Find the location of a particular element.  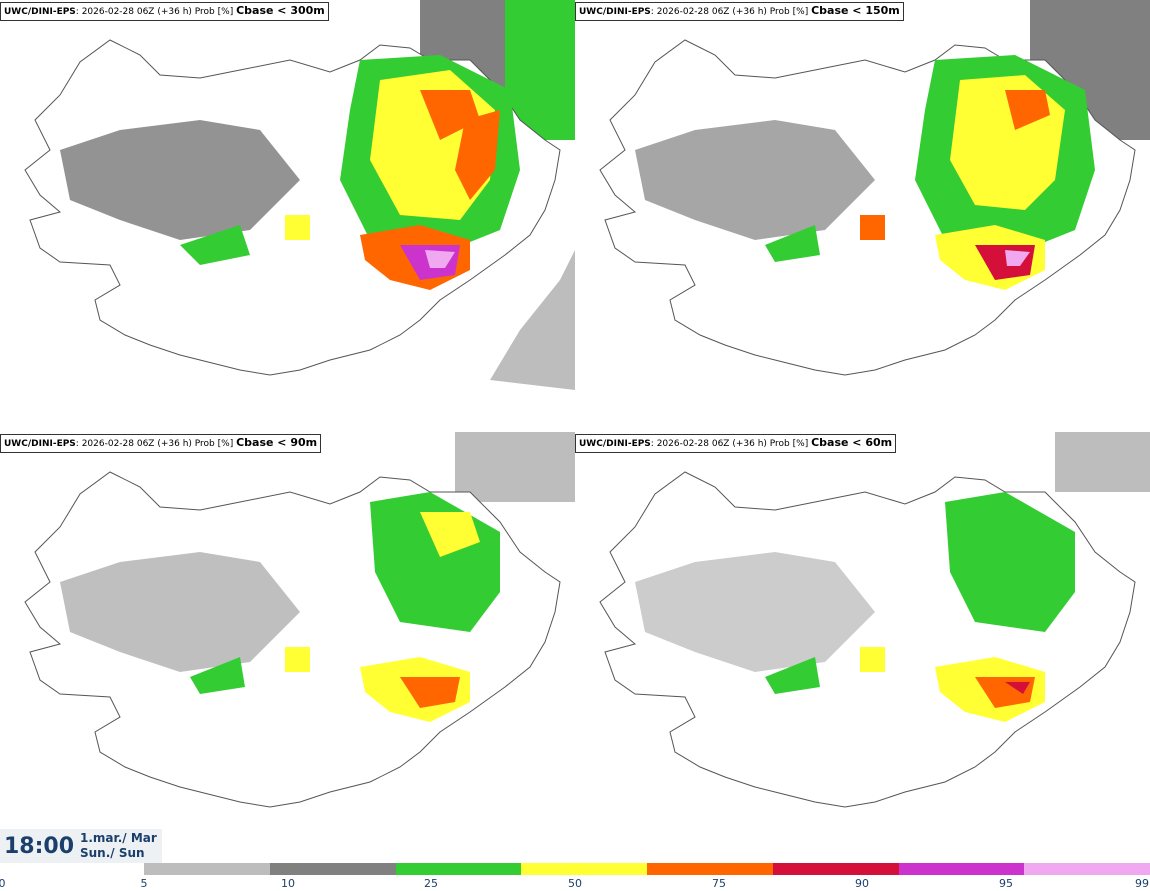

valid-date-line2: Sun./ Sun is located at coordinates (112, 853).